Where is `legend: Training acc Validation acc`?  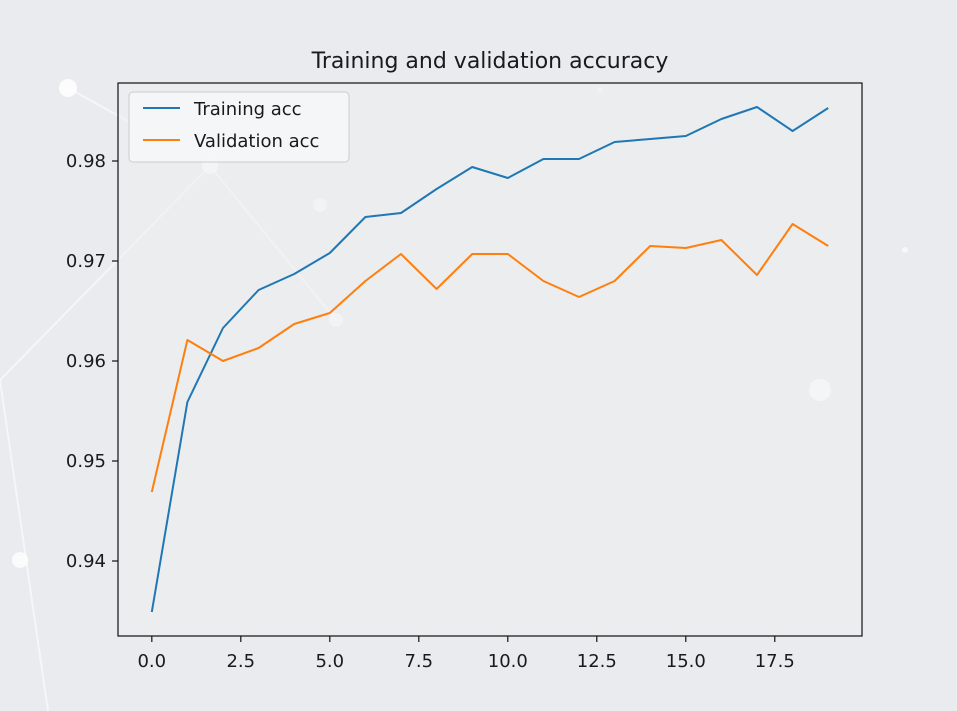
legend: Training acc Validation acc is located at coordinates (239, 127).